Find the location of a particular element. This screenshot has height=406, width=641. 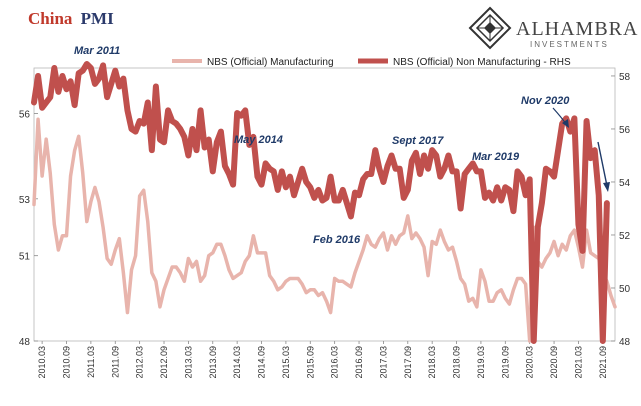

annotation-mar-2011: Mar 2011 is located at coordinates (97, 51).